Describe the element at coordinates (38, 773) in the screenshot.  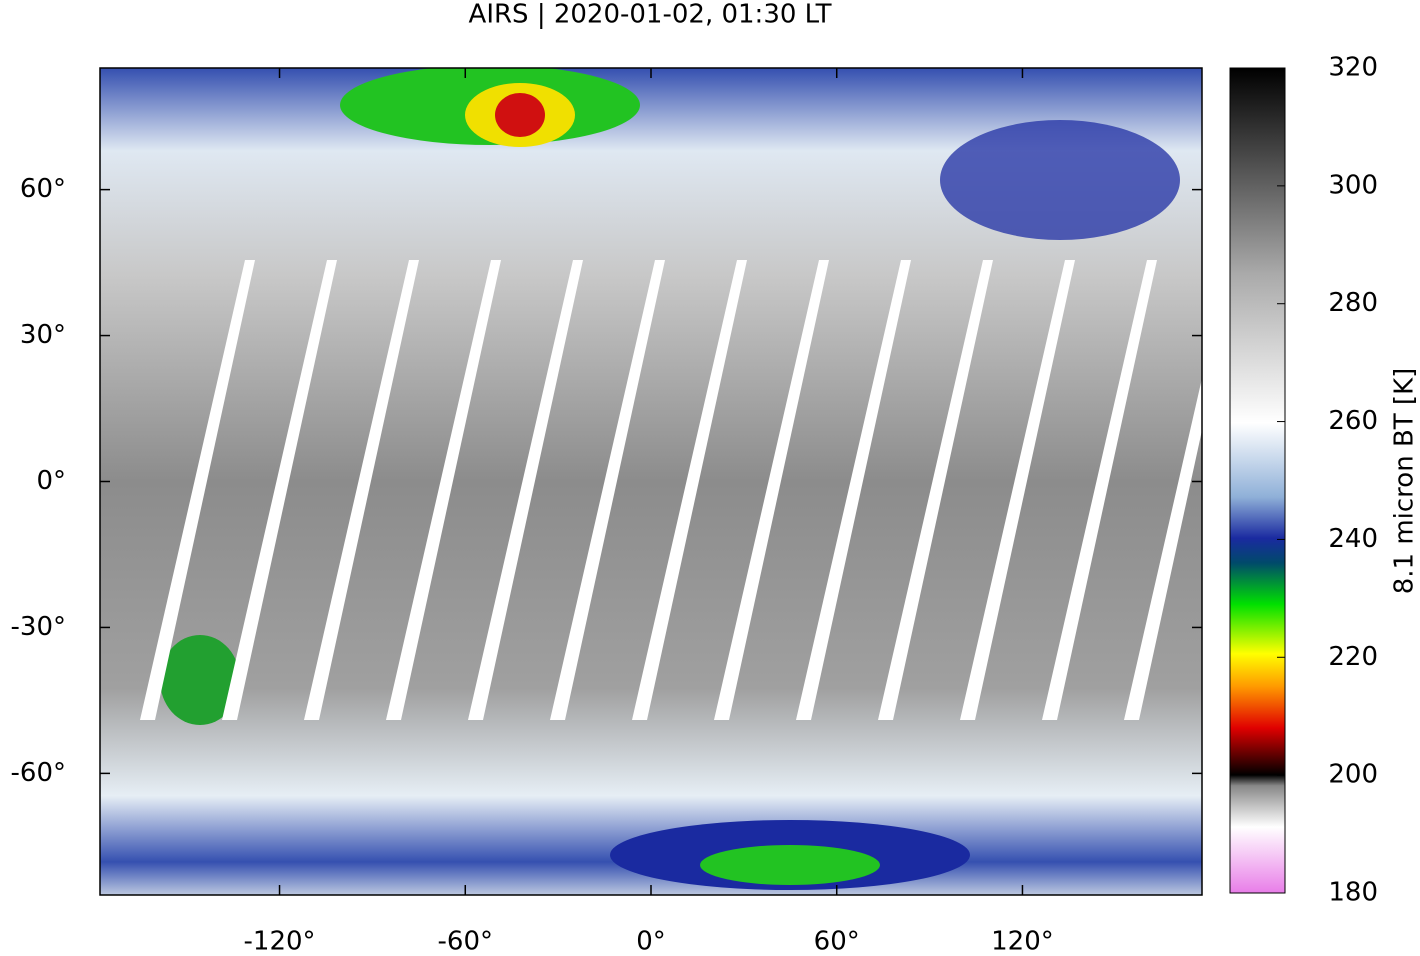
I see `y-tick-label: -60°` at that location.